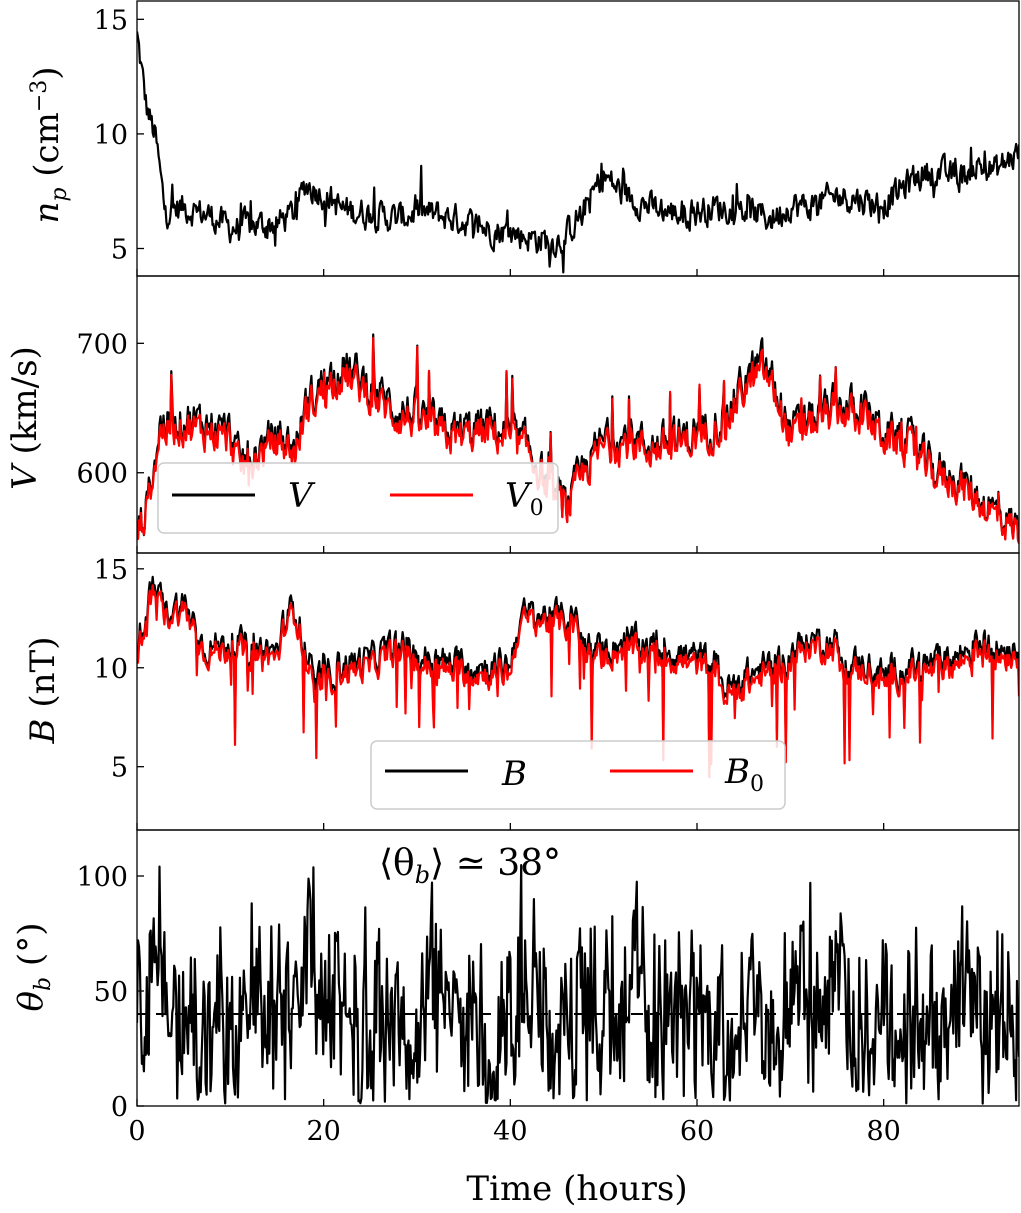 This screenshot has width=1021, height=1213. What do you see at coordinates (514, 774) in the screenshot?
I see `legend-label-b: B` at bounding box center [514, 774].